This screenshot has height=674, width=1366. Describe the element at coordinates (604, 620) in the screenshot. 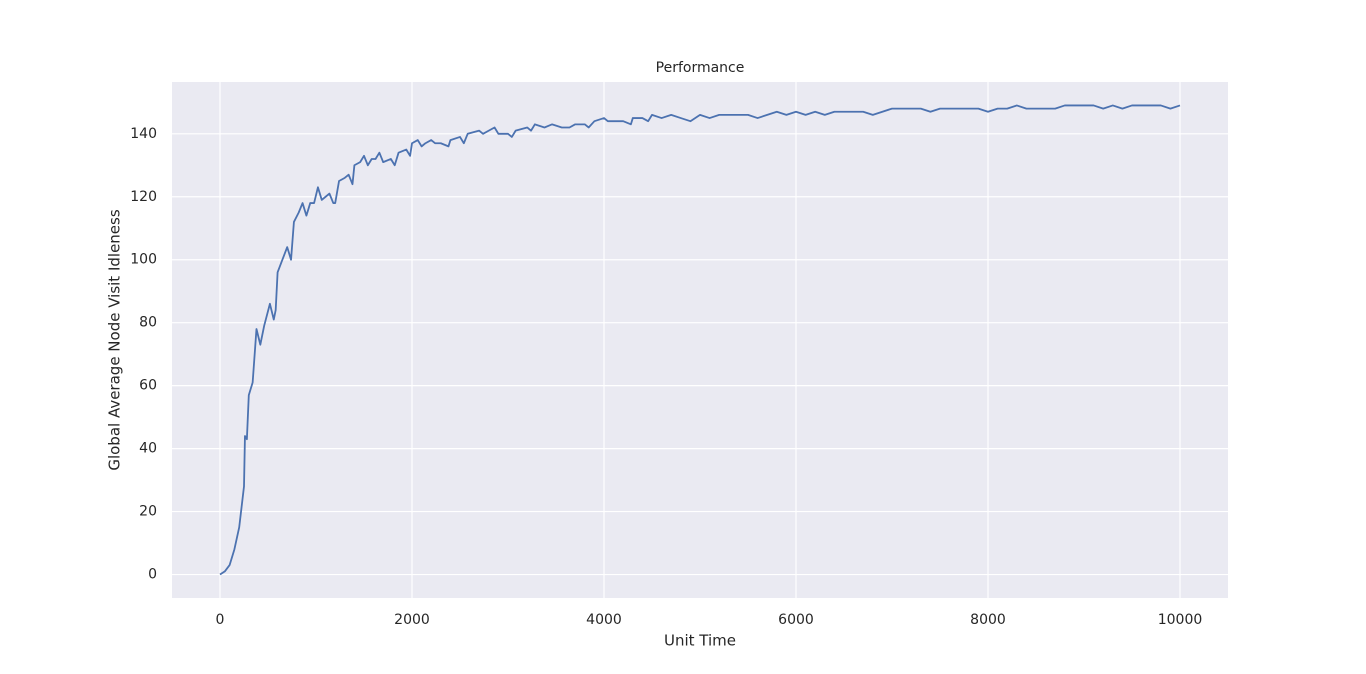

I see `x-tick-label: 4000` at that location.